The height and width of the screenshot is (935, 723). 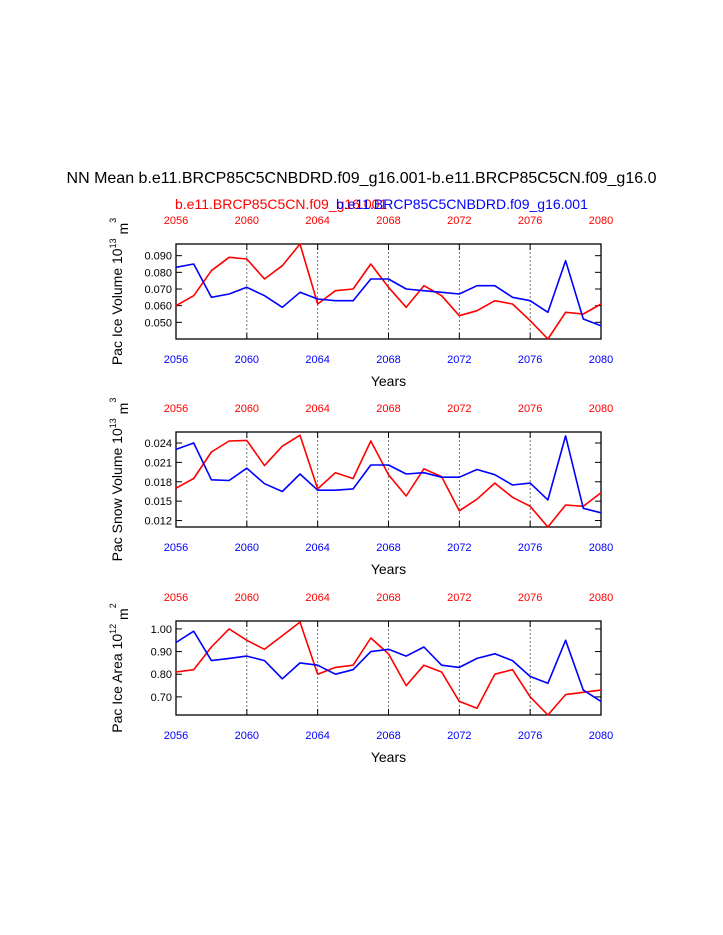 I want to click on y-tick-label: 0.060, so click(x=158, y=307).